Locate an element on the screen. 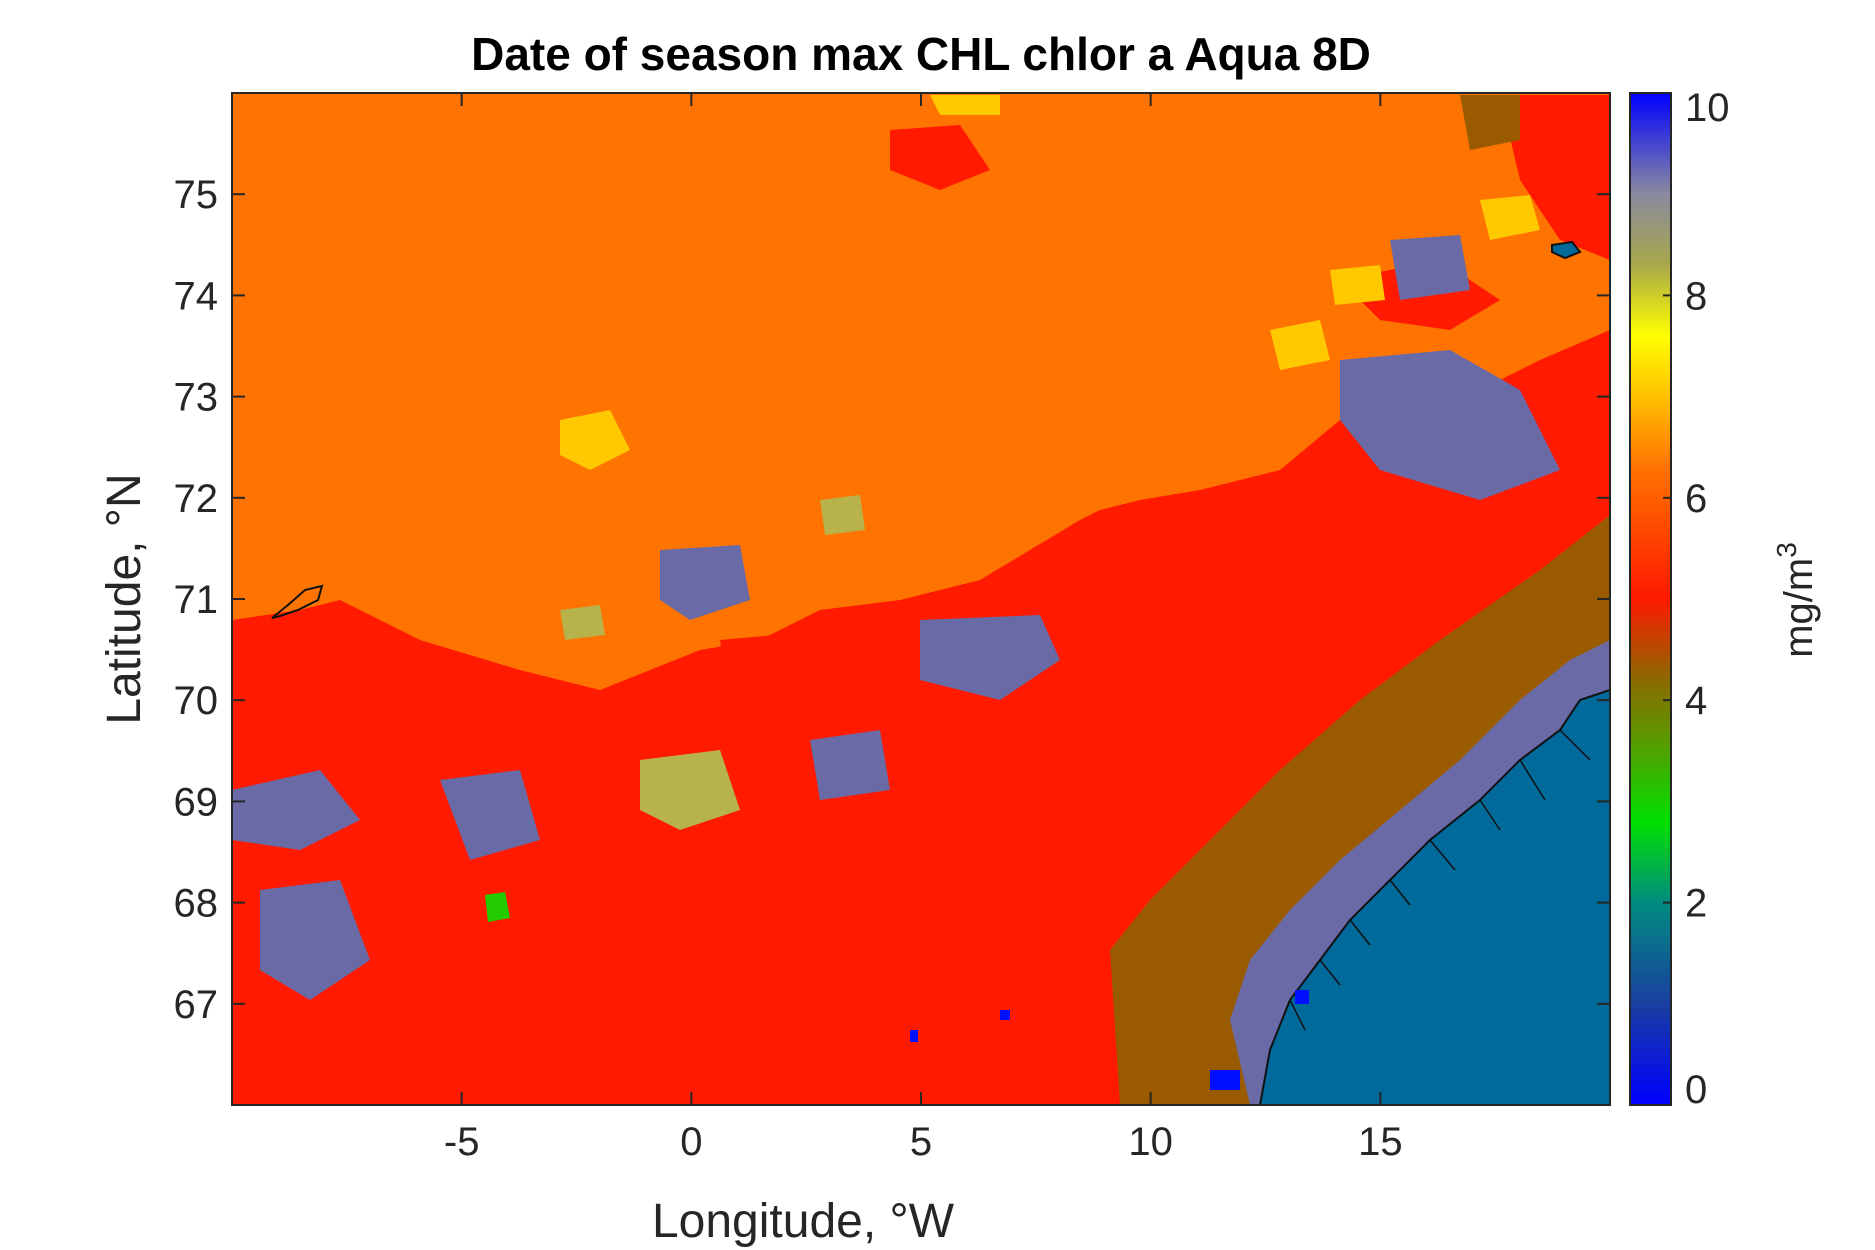 The width and height of the screenshot is (1875, 1250). purple-patch-ne-upper is located at coordinates (1430, 267).